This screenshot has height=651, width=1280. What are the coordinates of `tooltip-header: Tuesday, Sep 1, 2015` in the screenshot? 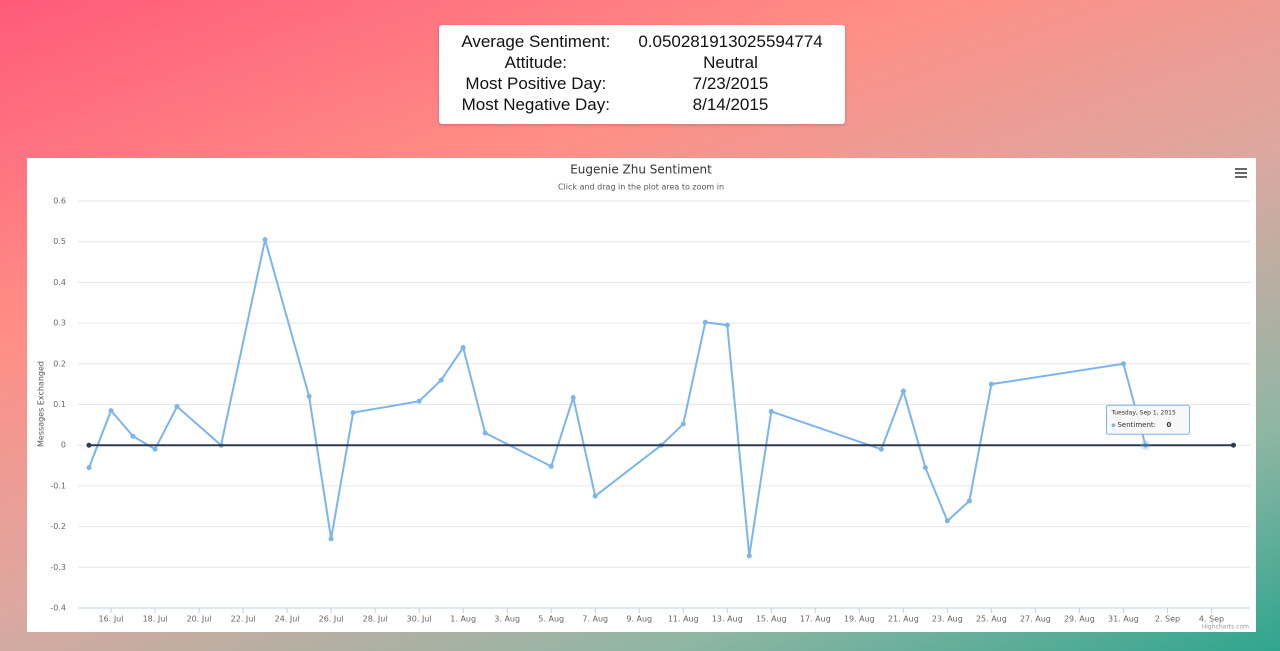 It's located at (1143, 413).